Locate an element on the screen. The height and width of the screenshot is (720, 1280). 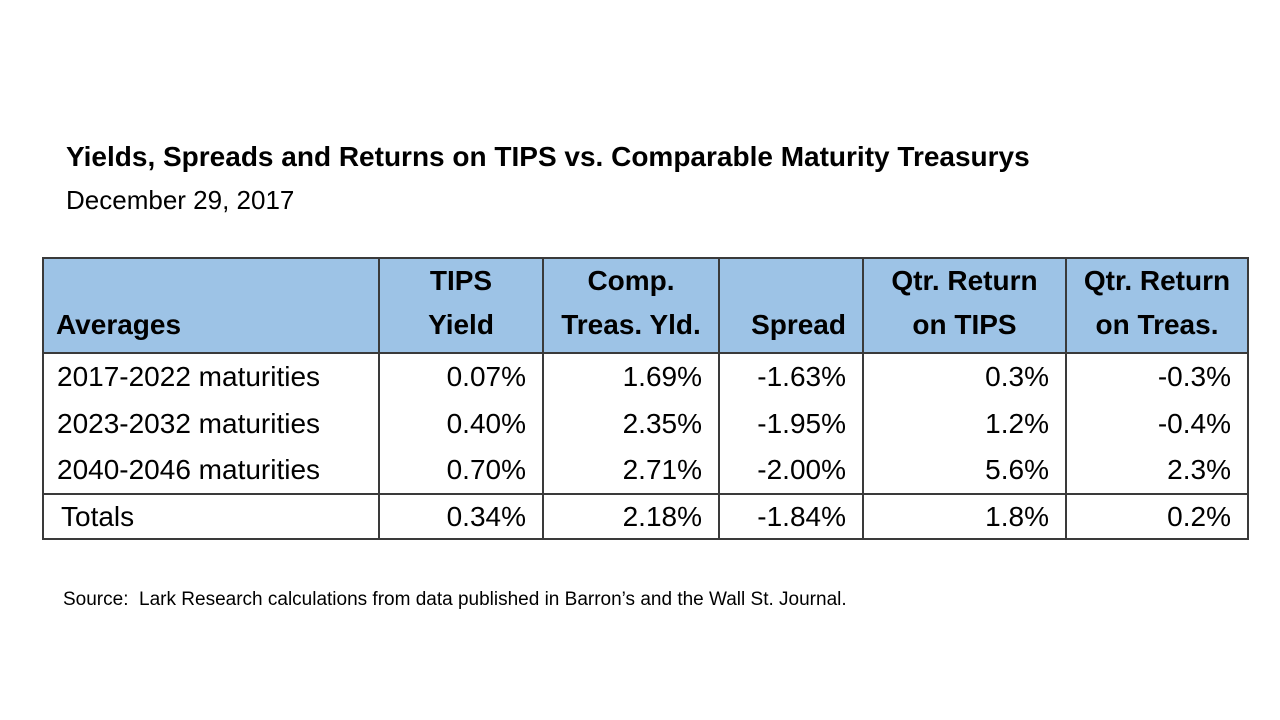
row-label: 2040-2046 maturities is located at coordinates (211, 470).